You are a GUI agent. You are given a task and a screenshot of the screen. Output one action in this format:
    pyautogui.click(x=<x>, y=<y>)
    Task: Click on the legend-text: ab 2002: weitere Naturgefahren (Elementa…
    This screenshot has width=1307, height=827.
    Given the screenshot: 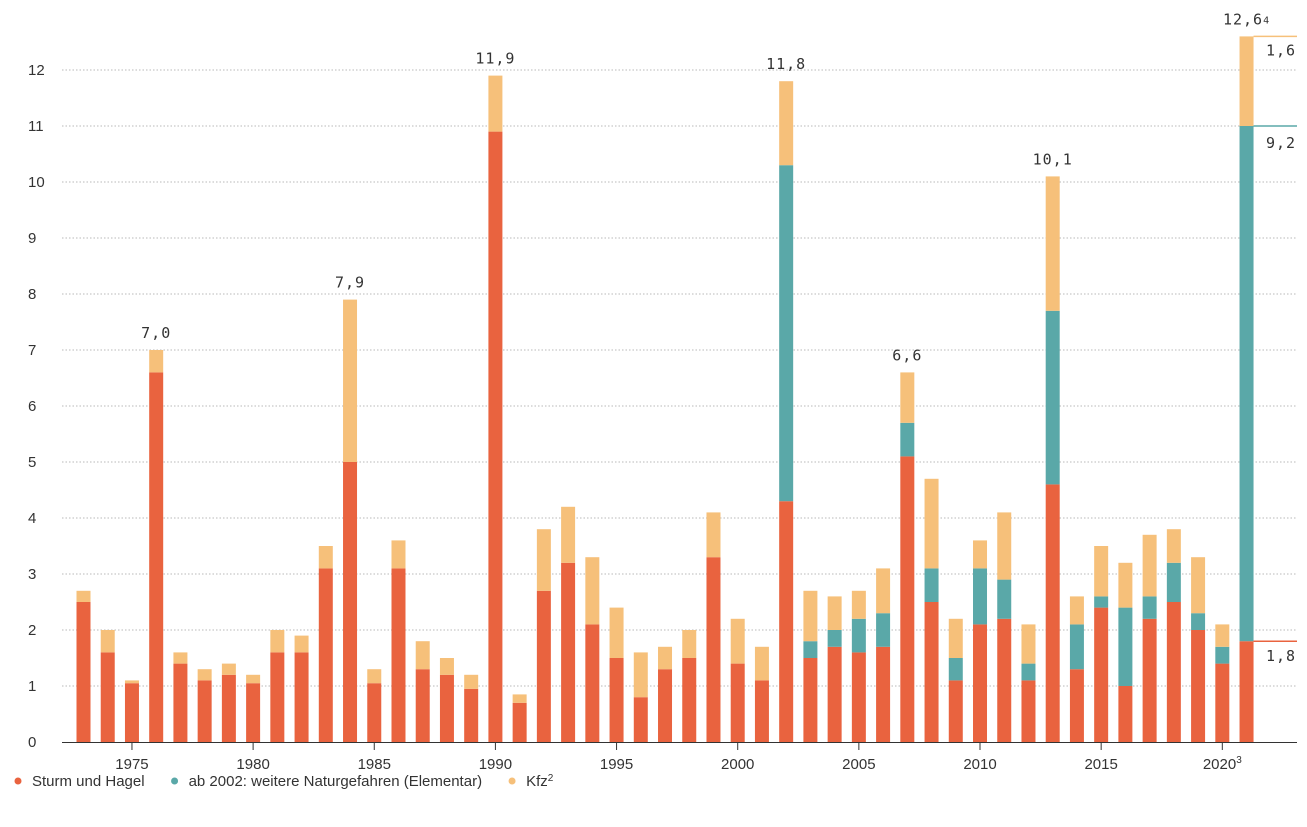 What is the action you would take?
    pyautogui.click(x=336, y=781)
    